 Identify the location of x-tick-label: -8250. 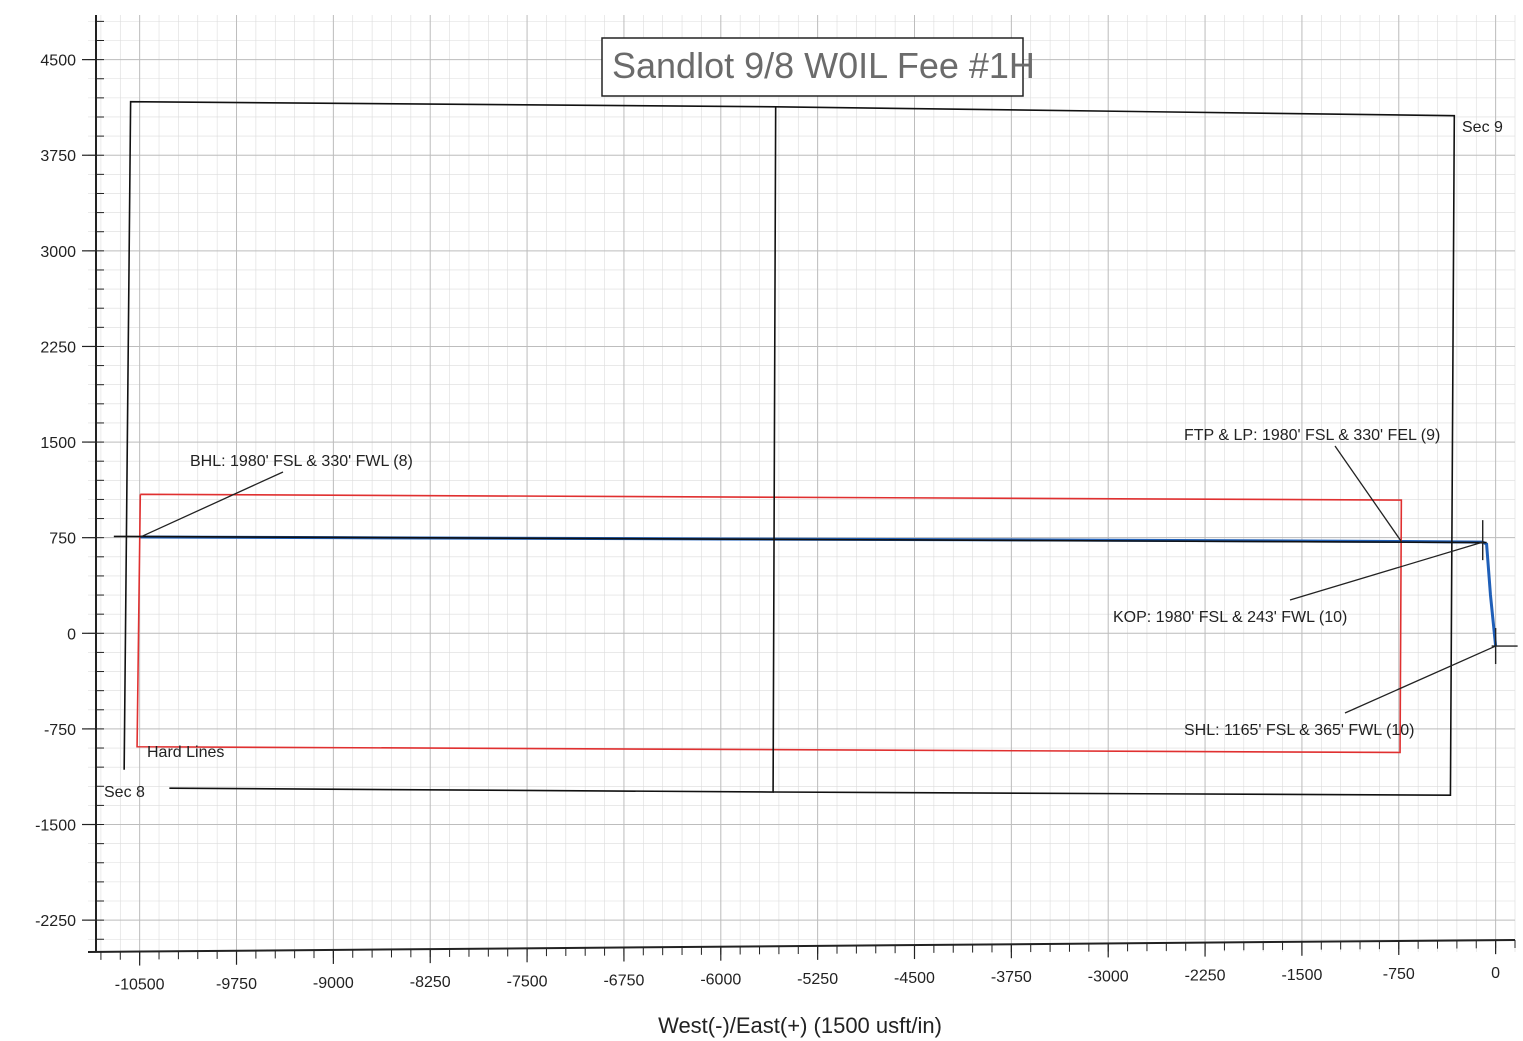
(430, 982).